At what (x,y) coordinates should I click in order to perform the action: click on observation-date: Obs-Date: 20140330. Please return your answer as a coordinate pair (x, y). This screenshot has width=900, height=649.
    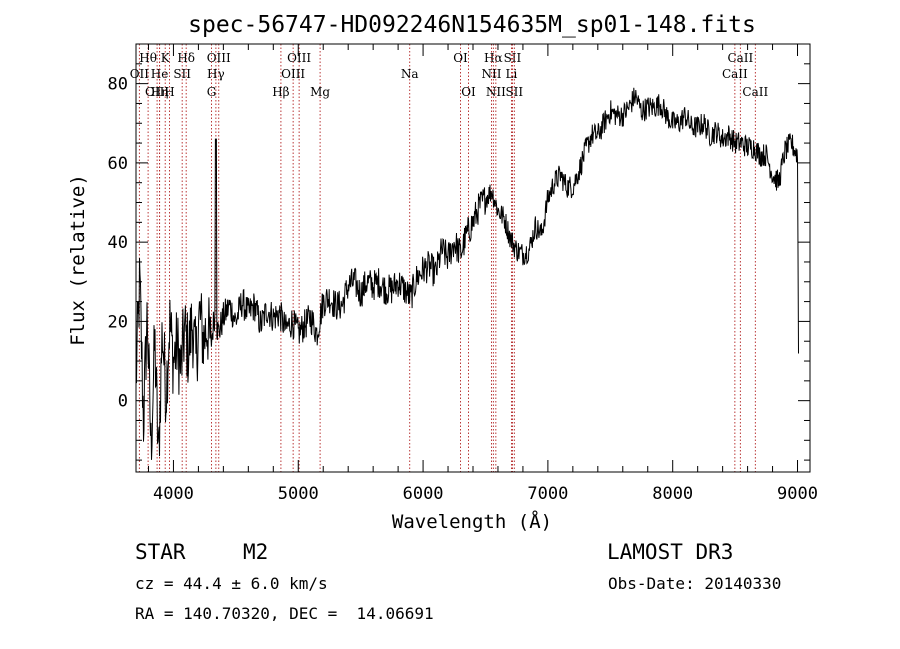
    Looking at the image, I should click on (695, 583).